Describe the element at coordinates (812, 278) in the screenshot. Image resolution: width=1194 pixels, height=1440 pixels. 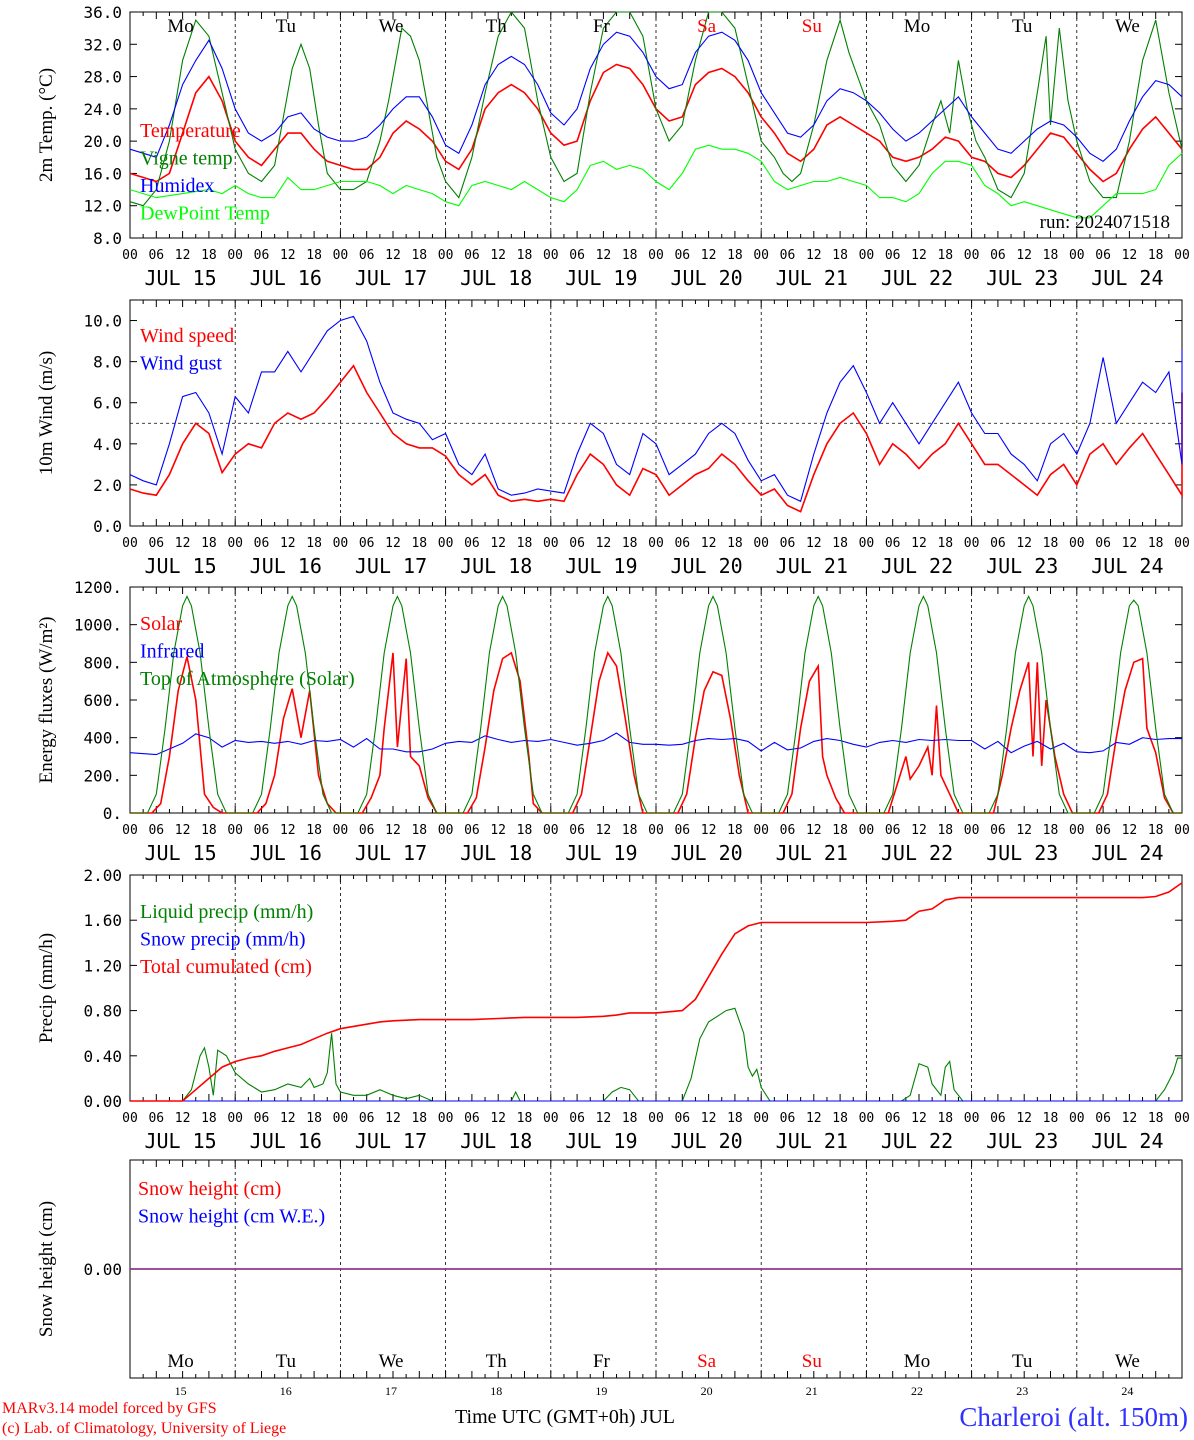
I see `date-label: JUL 21` at that location.